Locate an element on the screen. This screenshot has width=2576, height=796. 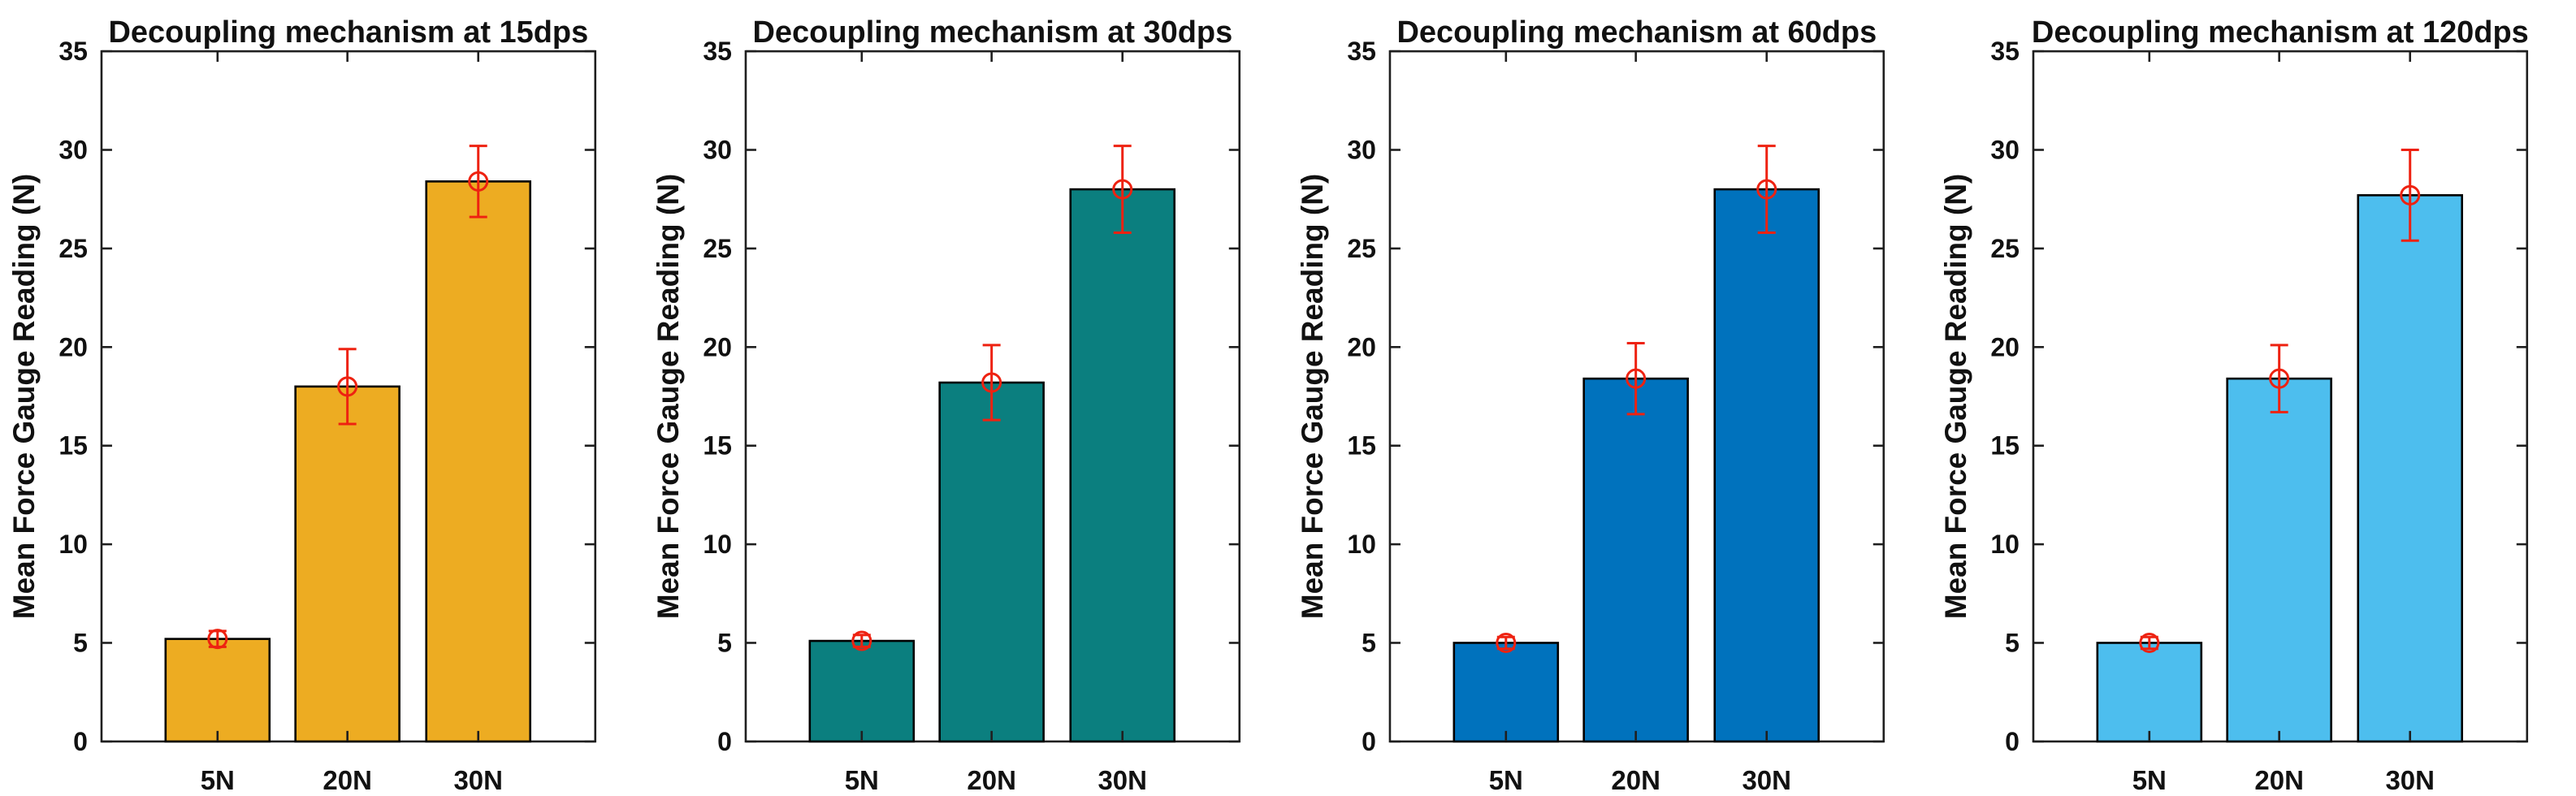
chart-title: Decoupling mechanism at 15dps is located at coordinates (348, 32).